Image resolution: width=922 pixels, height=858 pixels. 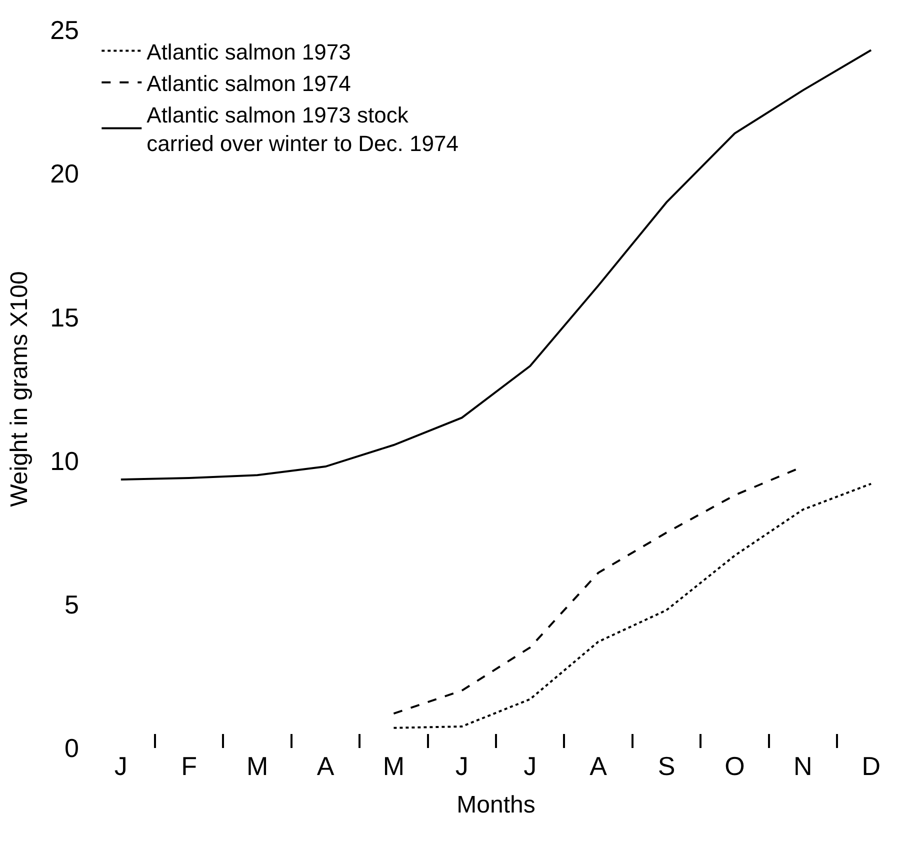 I want to click on legend-label: Atlantic salmon 1974, so click(x=248, y=83).